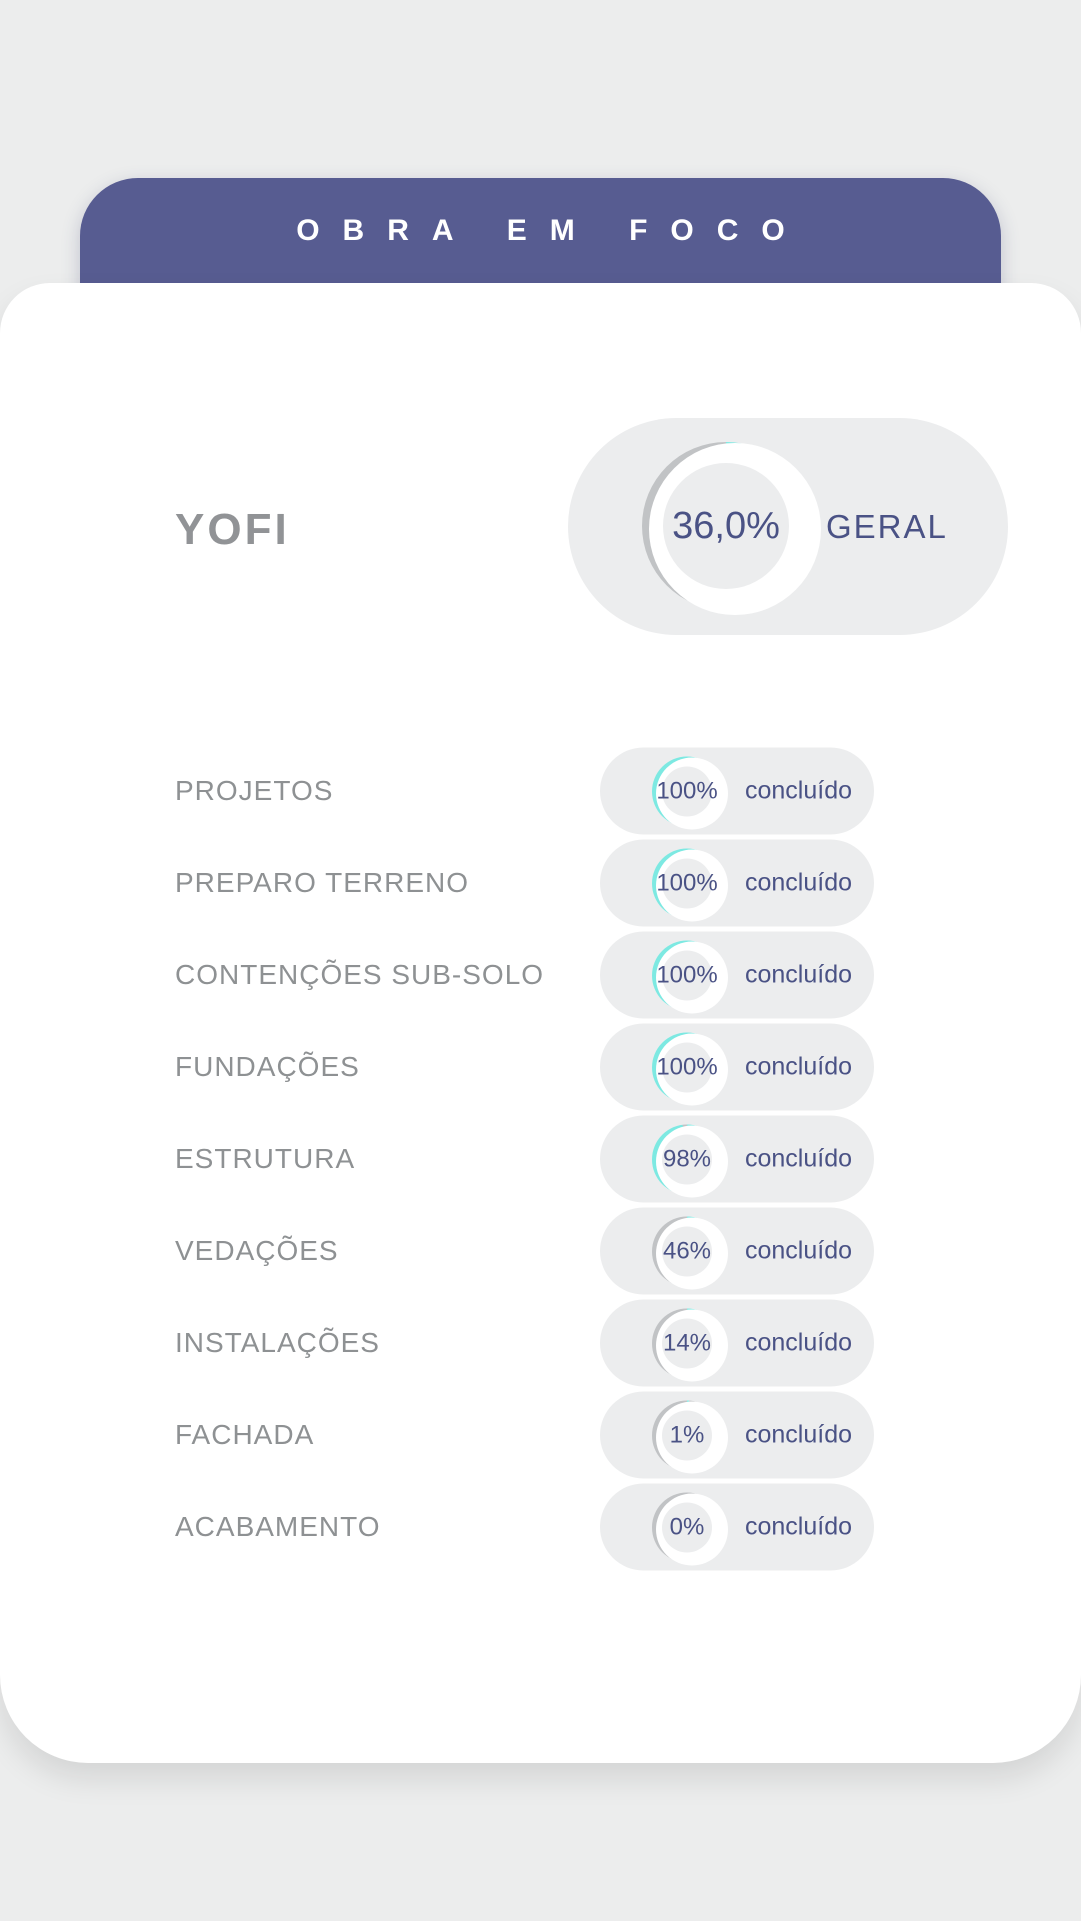 Image resolution: width=1081 pixels, height=1921 pixels. Describe the element at coordinates (540, 1435) in the screenshot. I see `phase-row: FACHADA 1% concluído` at that location.